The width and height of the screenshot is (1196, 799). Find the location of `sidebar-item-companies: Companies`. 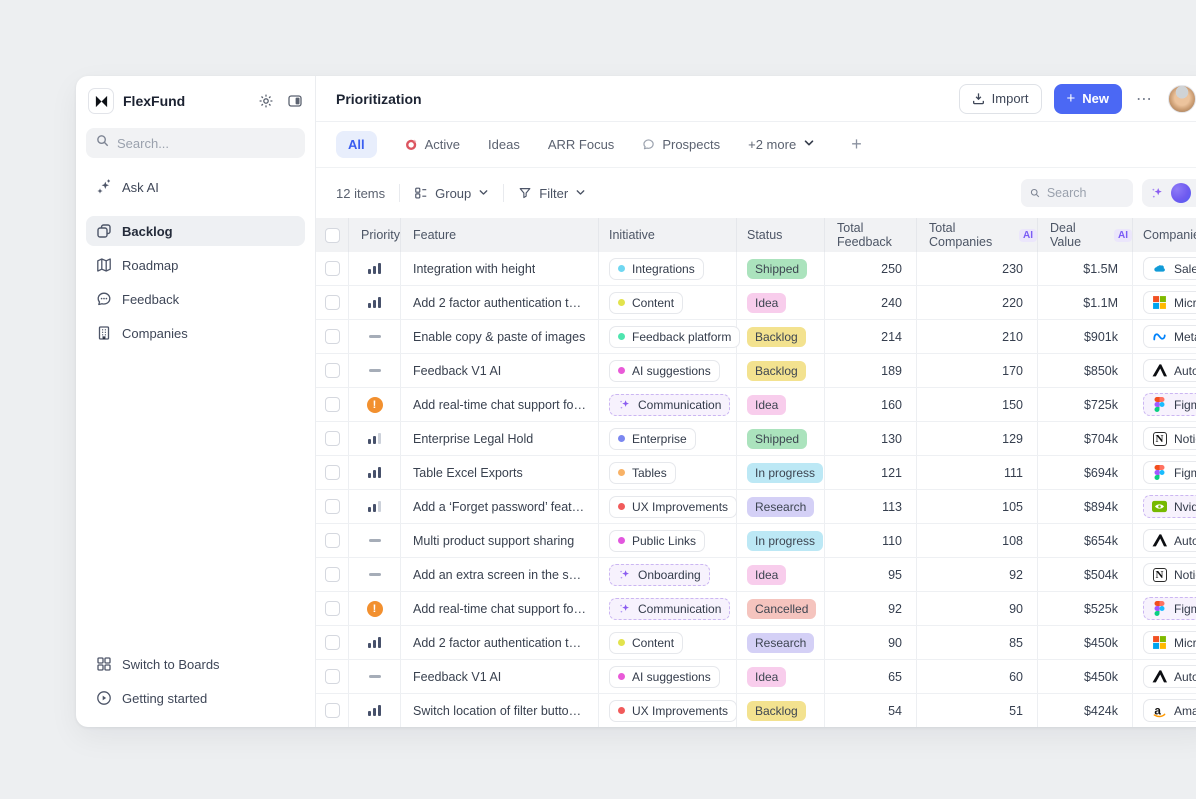

sidebar-item-companies: Companies is located at coordinates (195, 333).